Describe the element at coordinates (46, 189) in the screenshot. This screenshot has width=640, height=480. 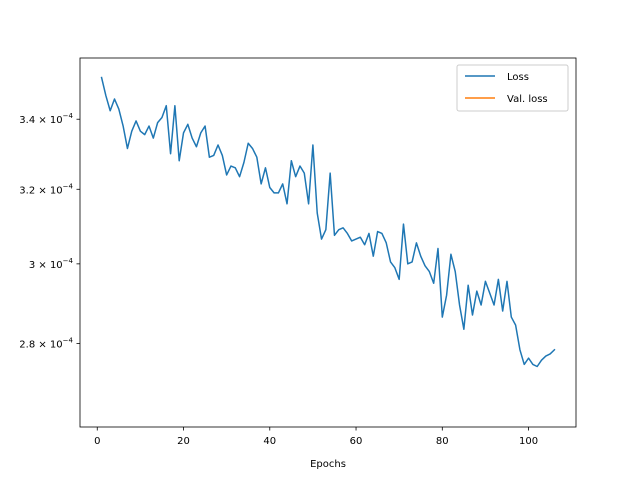
I see `y-tick-label: 3.2 × 10⁻⁴` at that location.